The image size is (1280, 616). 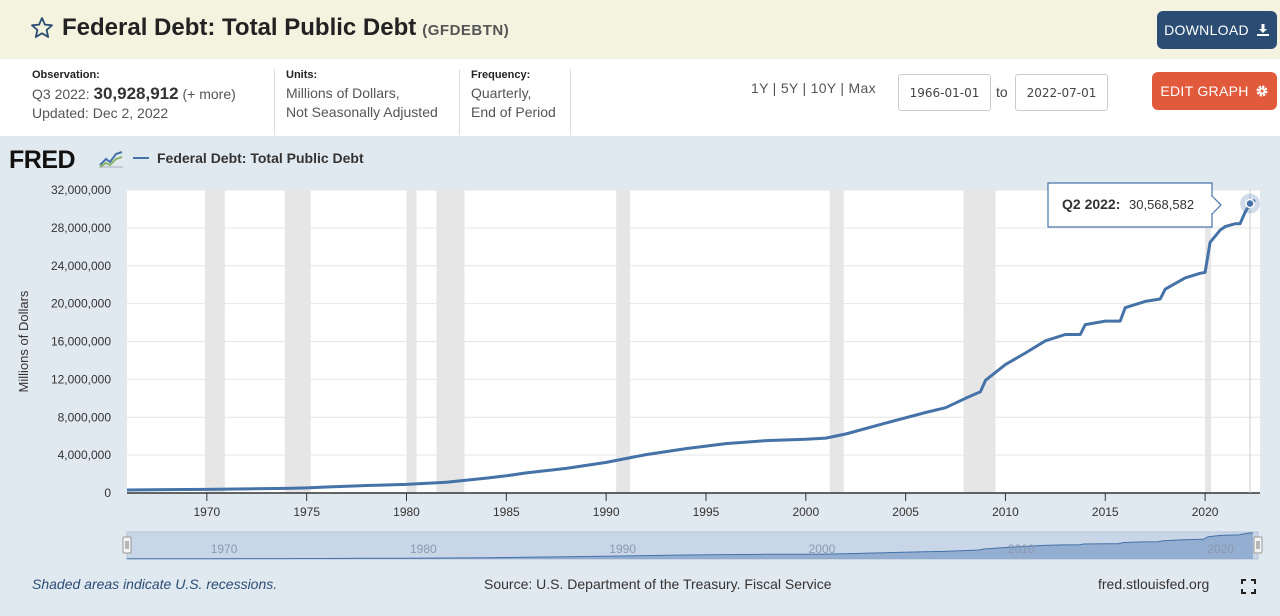 I want to click on y-tick-label: 16,000,000, so click(x=81, y=342).